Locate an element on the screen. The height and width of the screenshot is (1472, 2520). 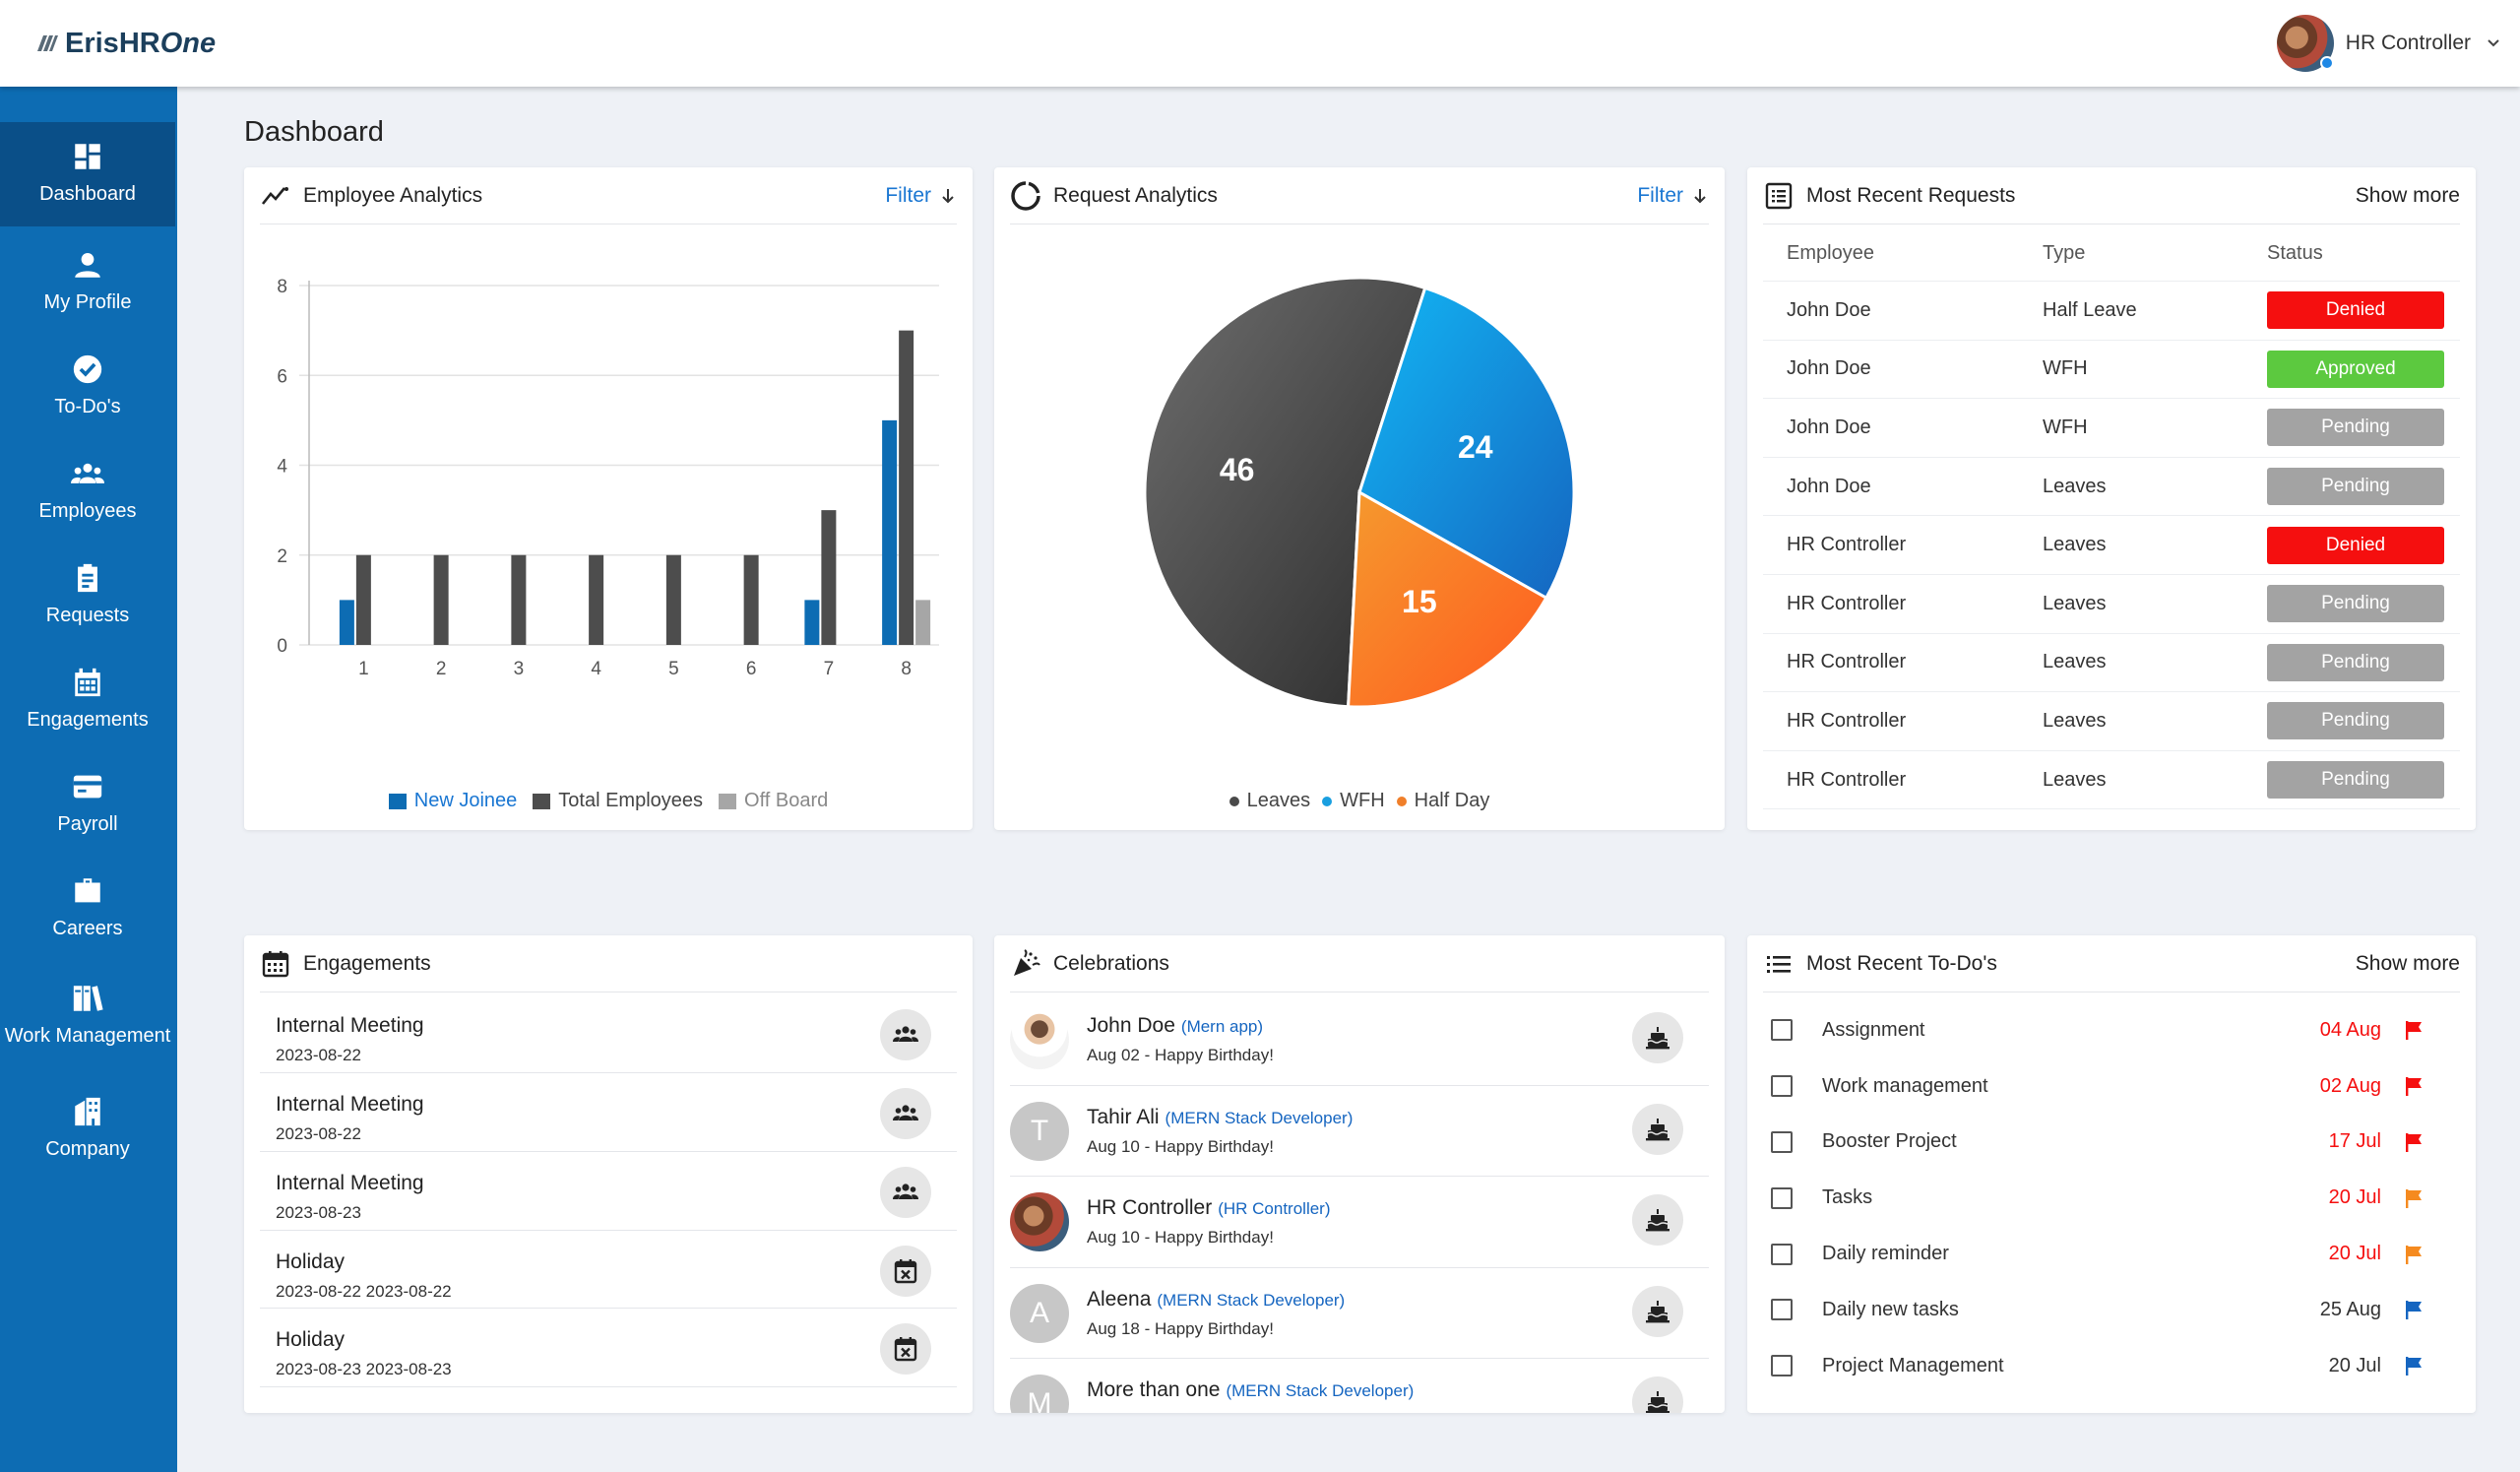
list-item: Internal Meeting 2023-08-23 is located at coordinates (608, 1191).